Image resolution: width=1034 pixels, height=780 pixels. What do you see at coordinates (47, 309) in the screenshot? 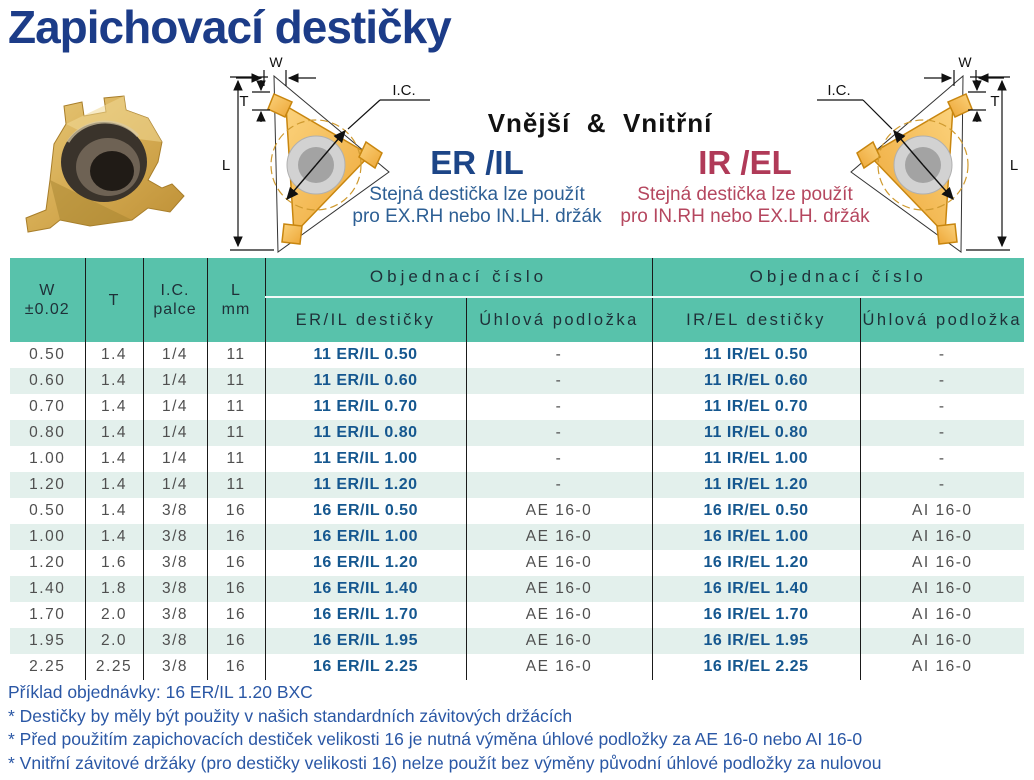
I see `col-header-w-line2: ±0.02` at bounding box center [47, 309].